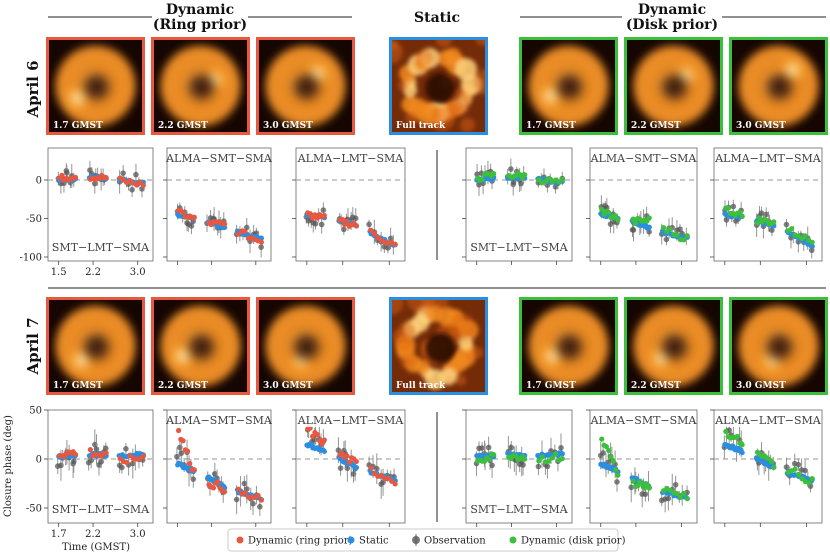  What do you see at coordinates (288, 126) in the screenshot?
I see `image-label: 3.0 GMST` at bounding box center [288, 126].